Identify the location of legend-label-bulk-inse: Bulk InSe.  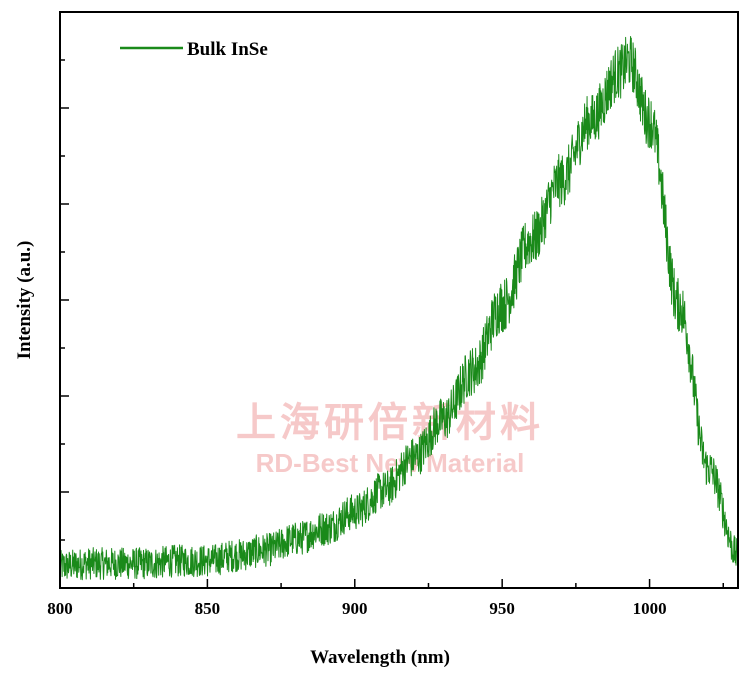
(227, 49).